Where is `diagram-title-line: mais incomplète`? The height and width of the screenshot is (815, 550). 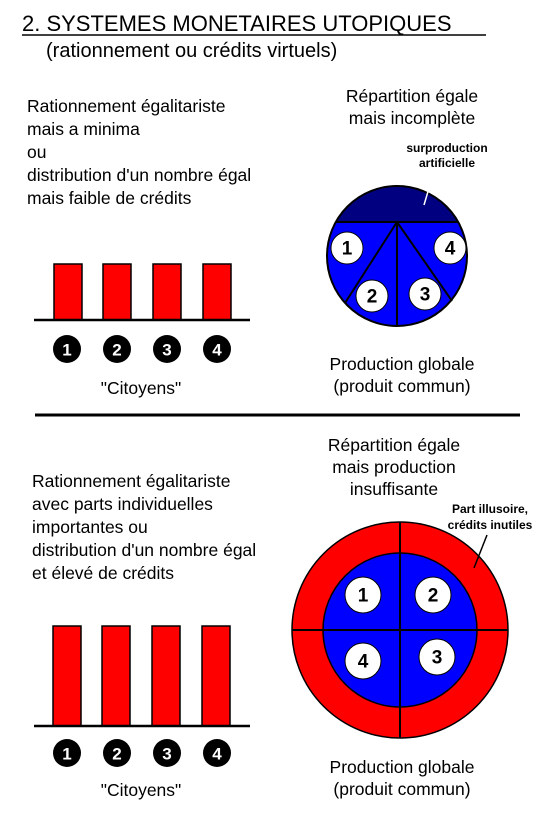 diagram-title-line: mais incomplète is located at coordinates (412, 118).